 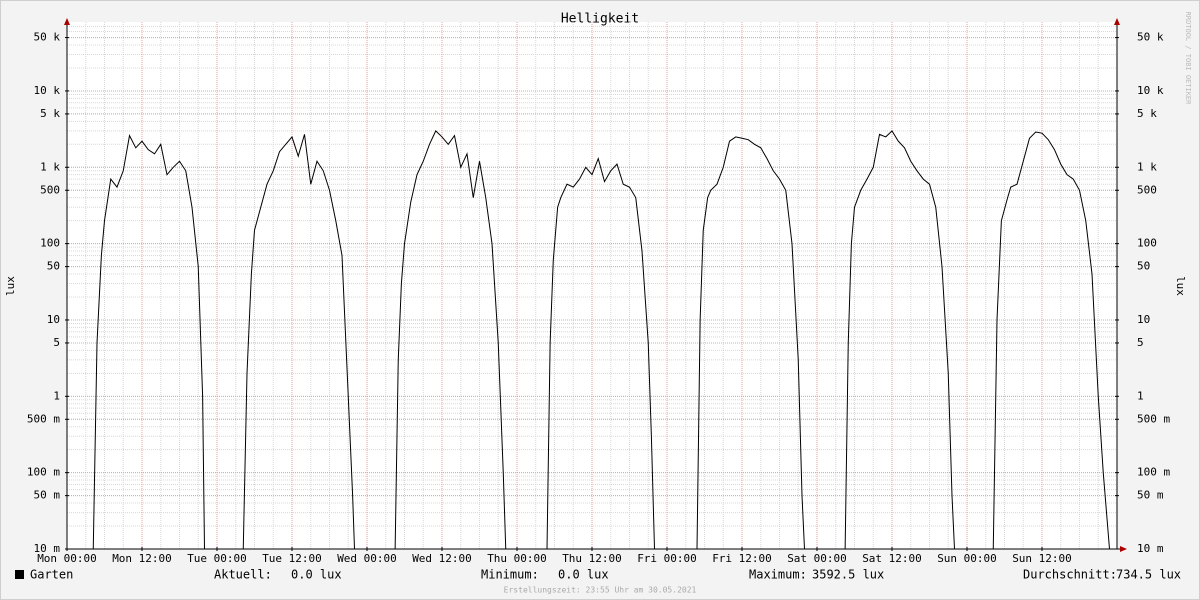 I want to click on y-tick-label: 50, so click(x=53, y=266).